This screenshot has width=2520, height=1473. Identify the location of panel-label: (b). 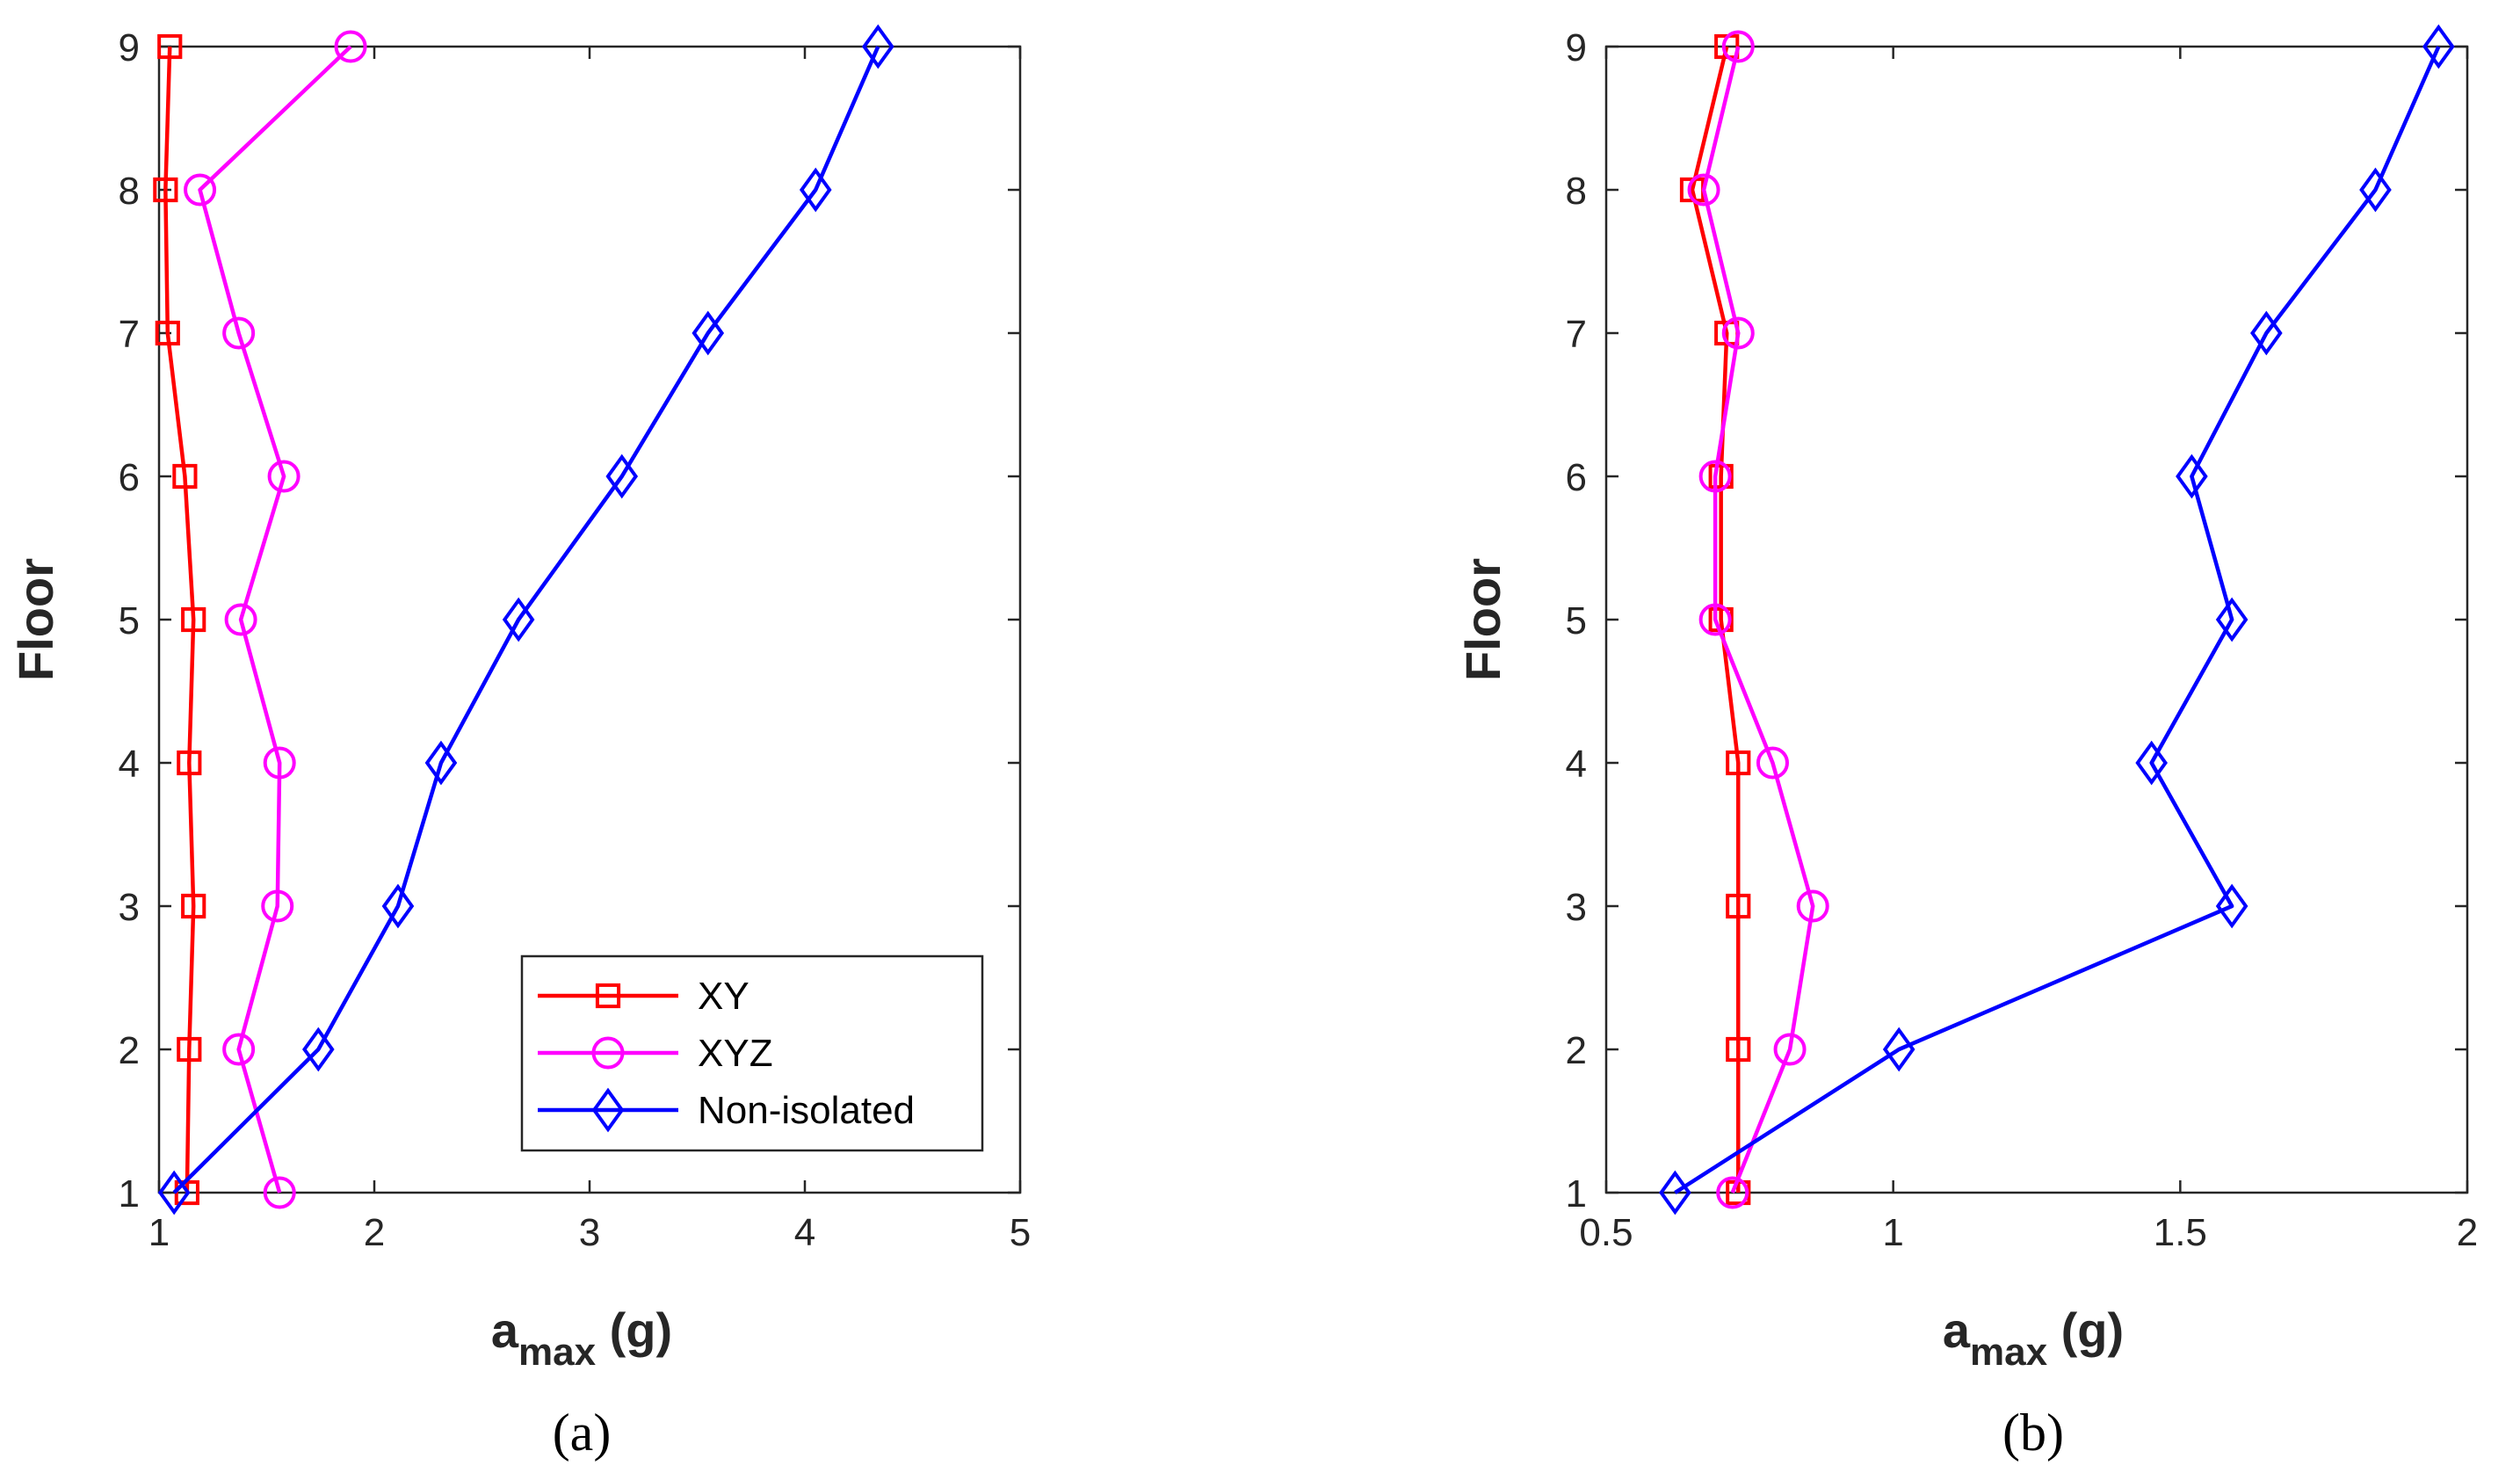
(2033, 1433).